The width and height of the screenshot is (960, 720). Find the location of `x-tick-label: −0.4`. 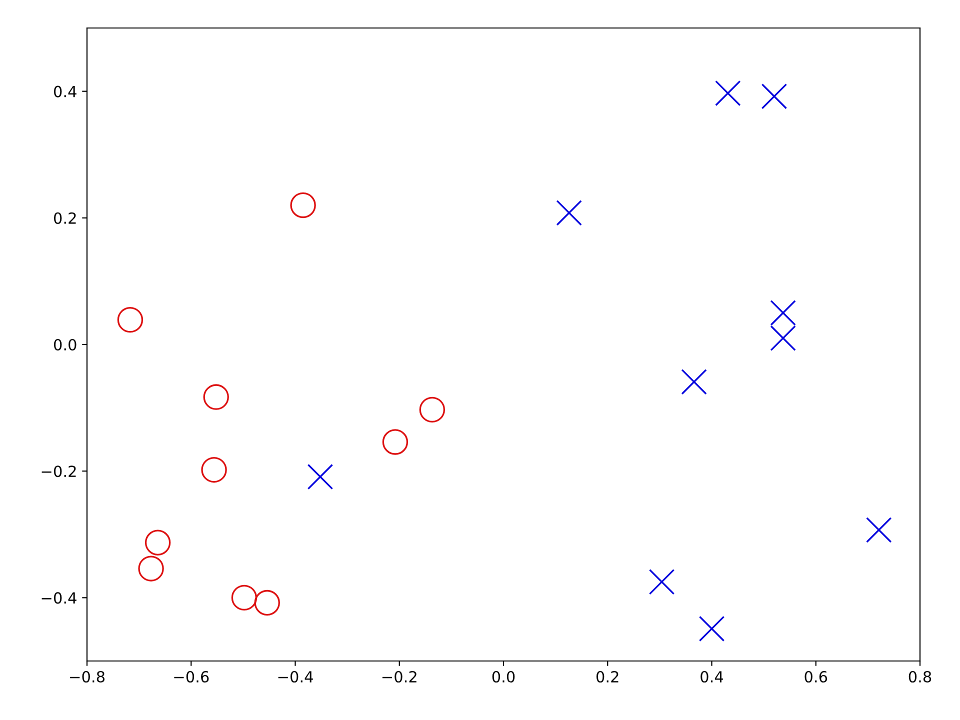

x-tick-label: −0.4 is located at coordinates (295, 676).